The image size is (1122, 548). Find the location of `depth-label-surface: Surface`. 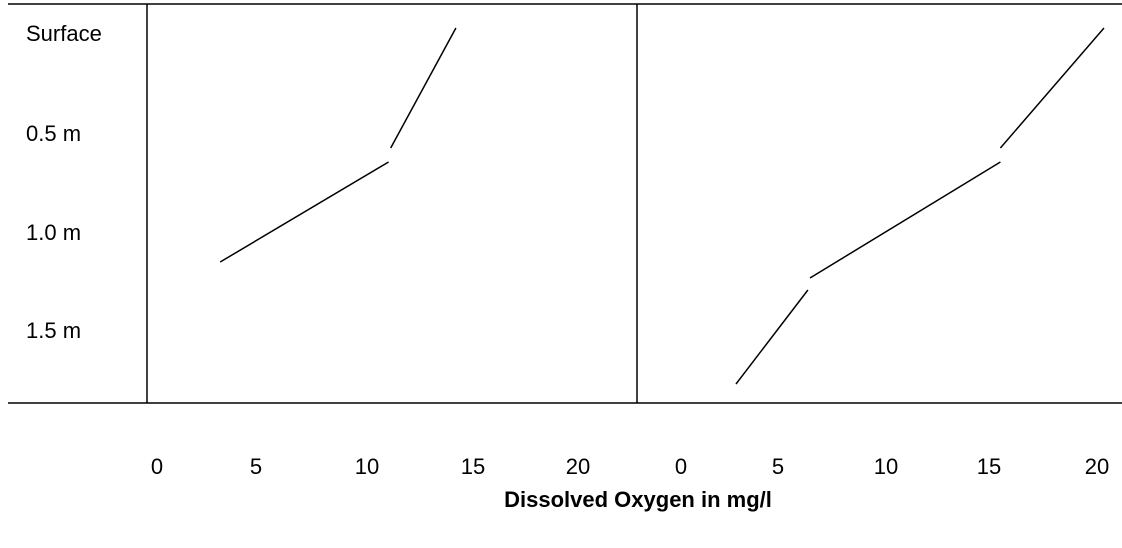

depth-label-surface: Surface is located at coordinates (64, 33).